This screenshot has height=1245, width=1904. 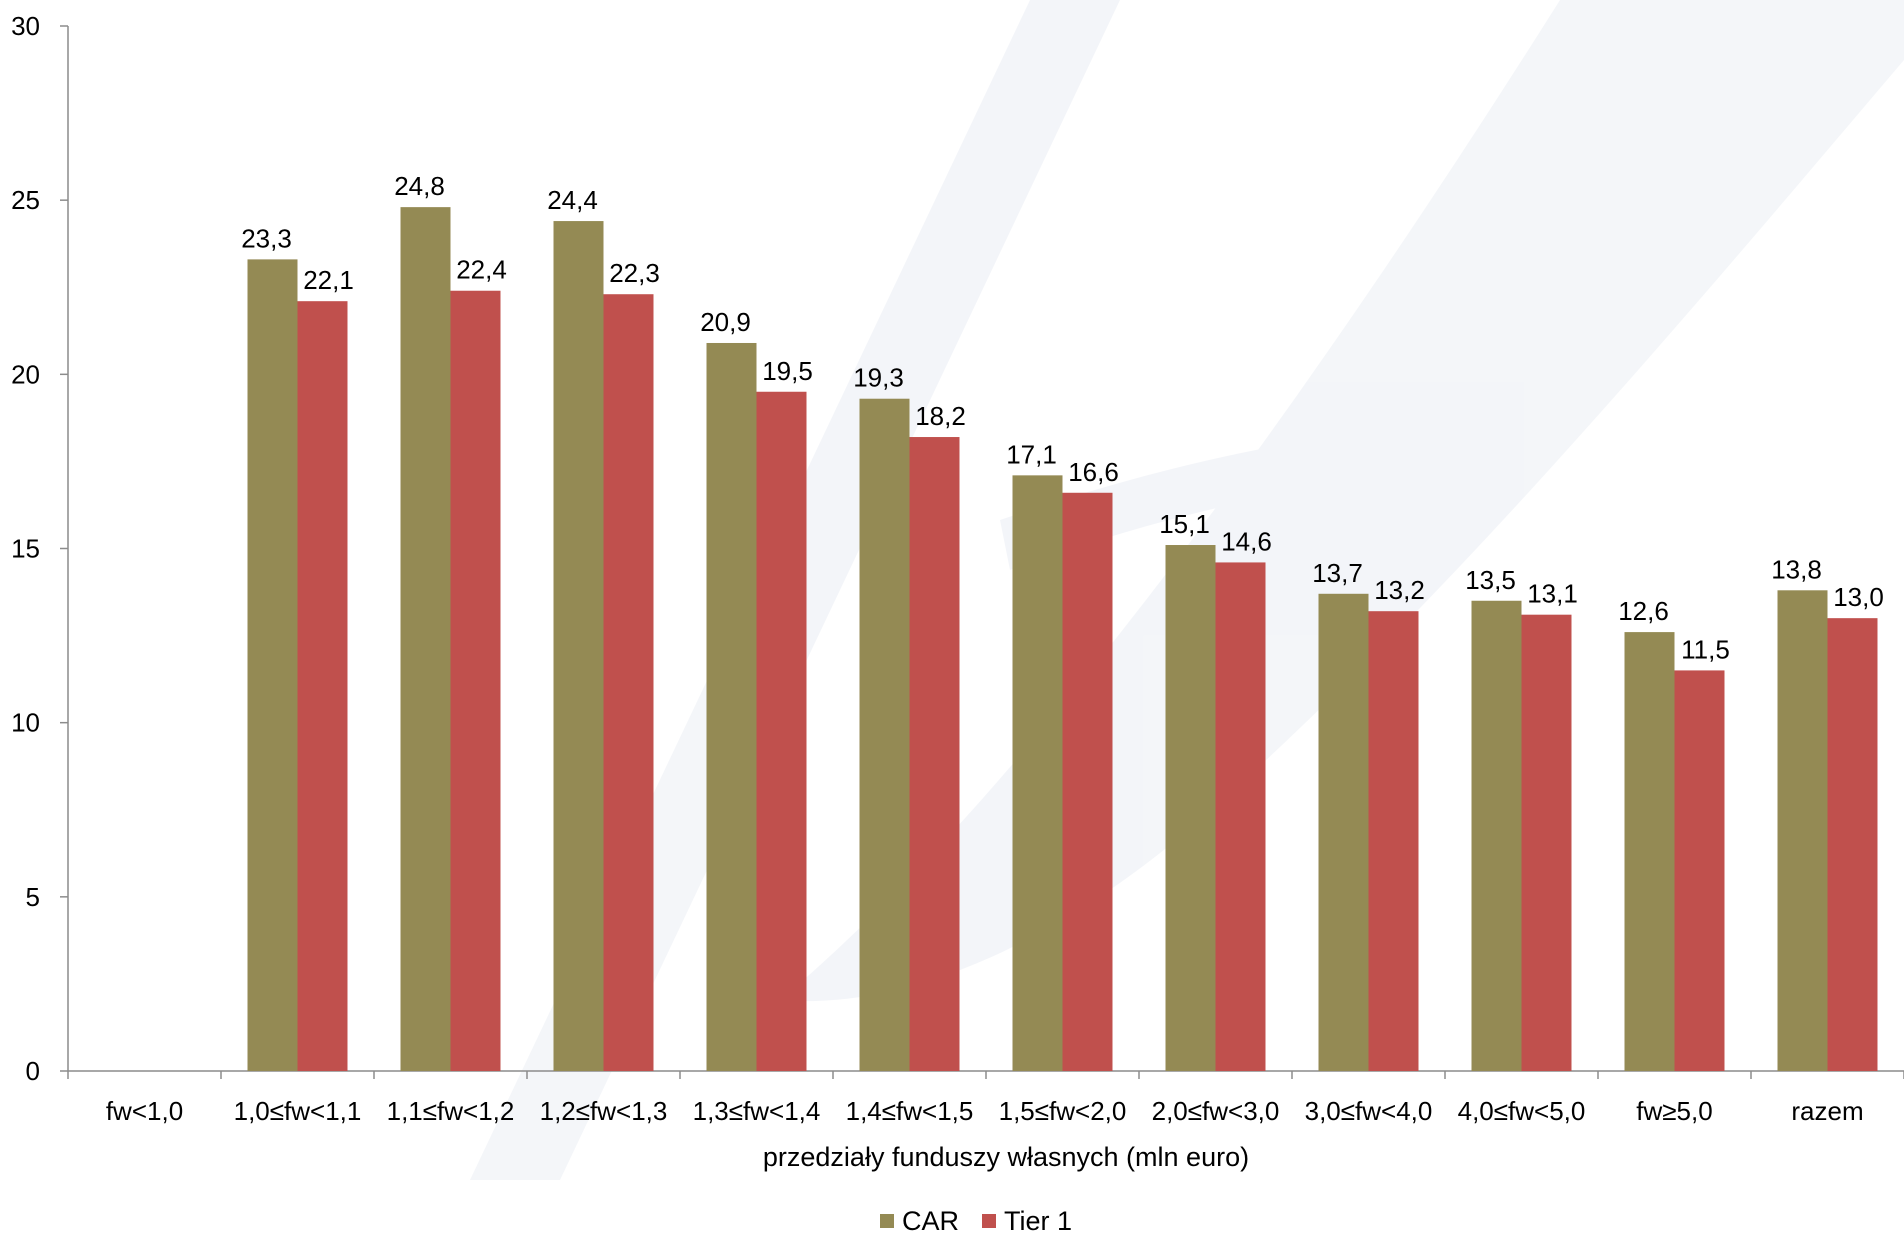 What do you see at coordinates (25, 549) in the screenshot?
I see `y-tick-label: 15` at bounding box center [25, 549].